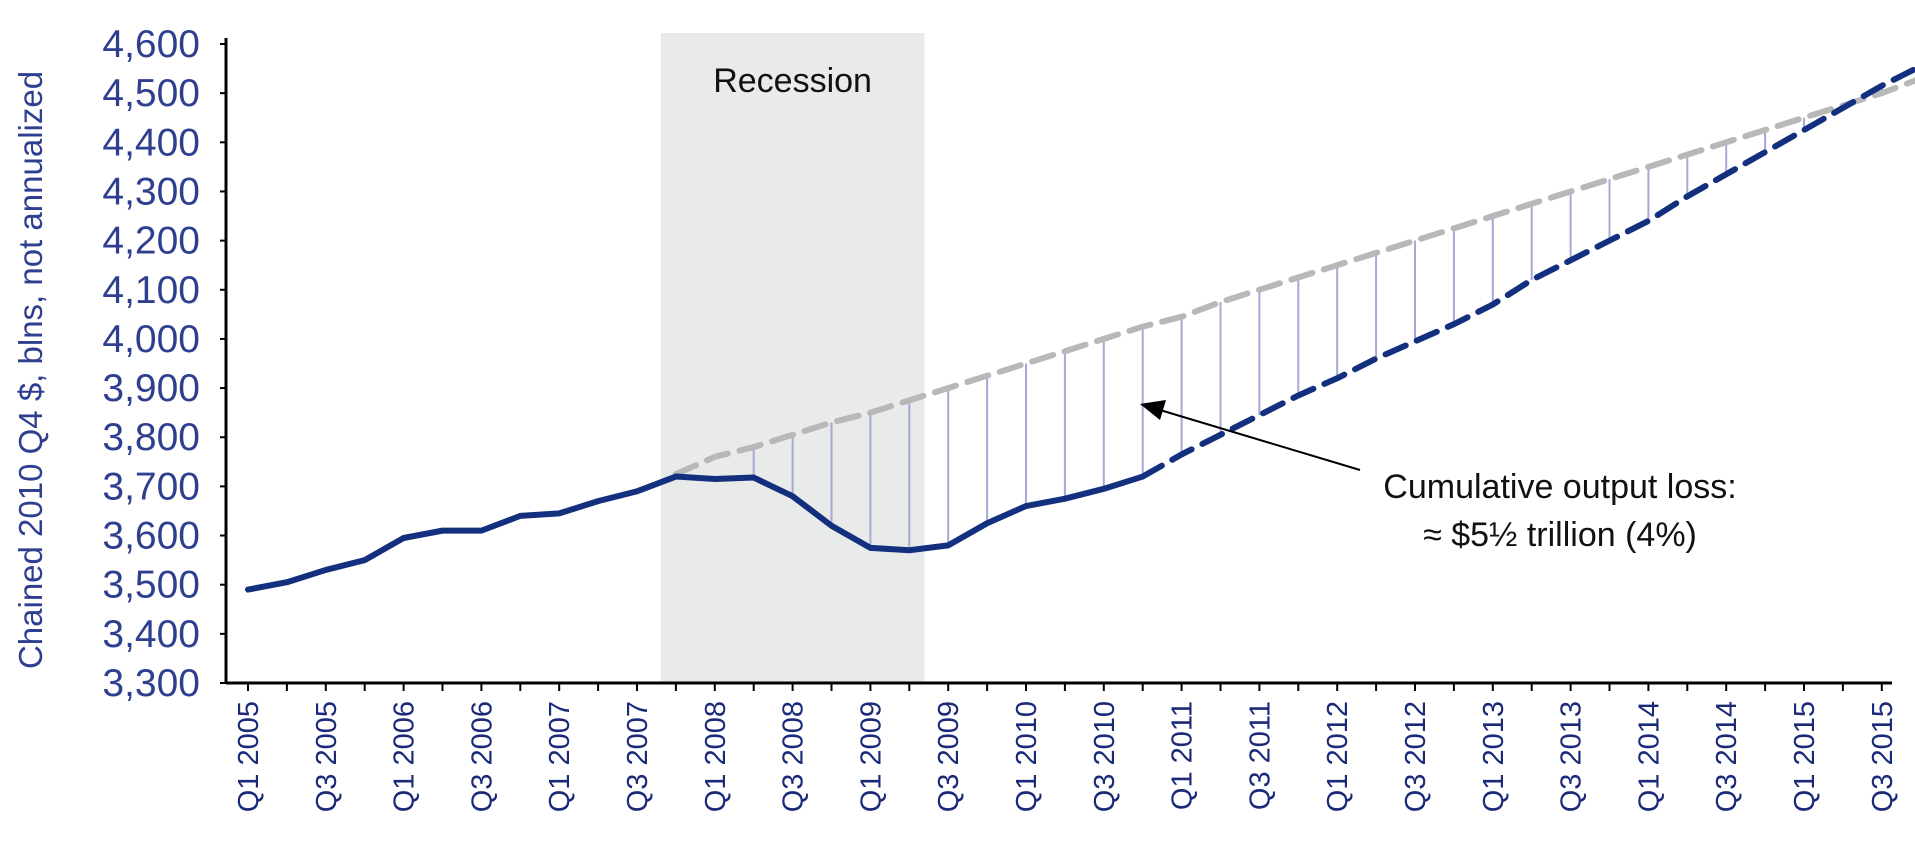 This screenshot has width=1915, height=852. What do you see at coordinates (1183, 755) in the screenshot?
I see `x-tick-label: Q1 2011` at bounding box center [1183, 755].